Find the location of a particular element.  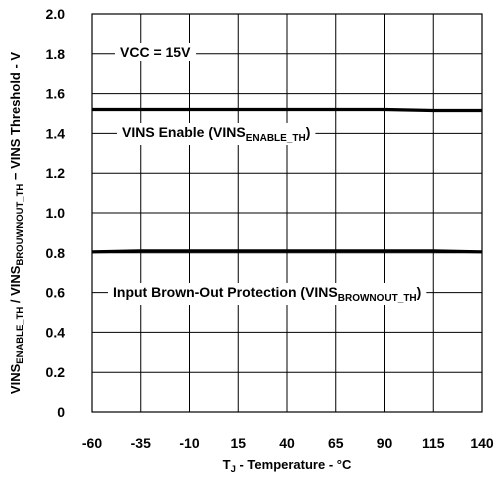

x-tick-label: 15 is located at coordinates (238, 443).